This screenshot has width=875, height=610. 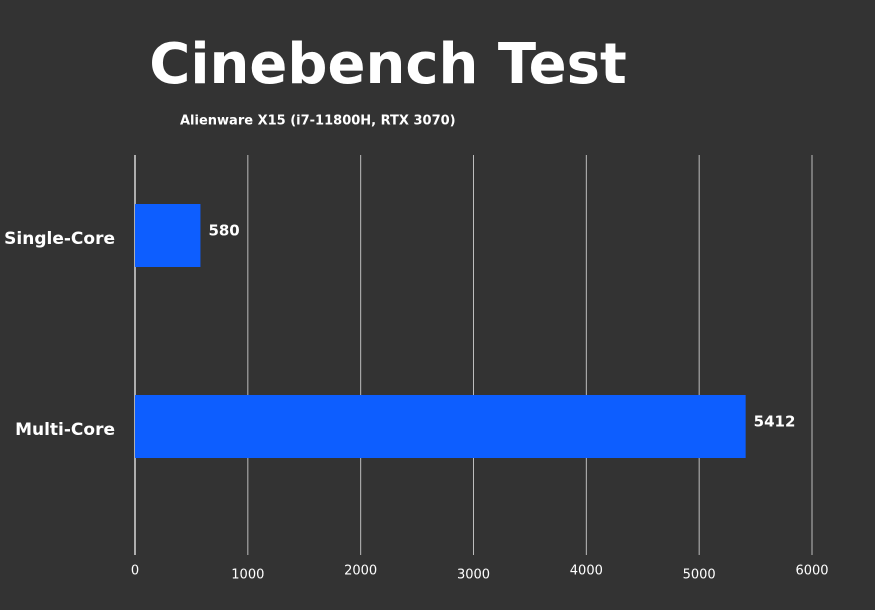 What do you see at coordinates (811, 571) in the screenshot?
I see `x-tick-label: 6000` at bounding box center [811, 571].